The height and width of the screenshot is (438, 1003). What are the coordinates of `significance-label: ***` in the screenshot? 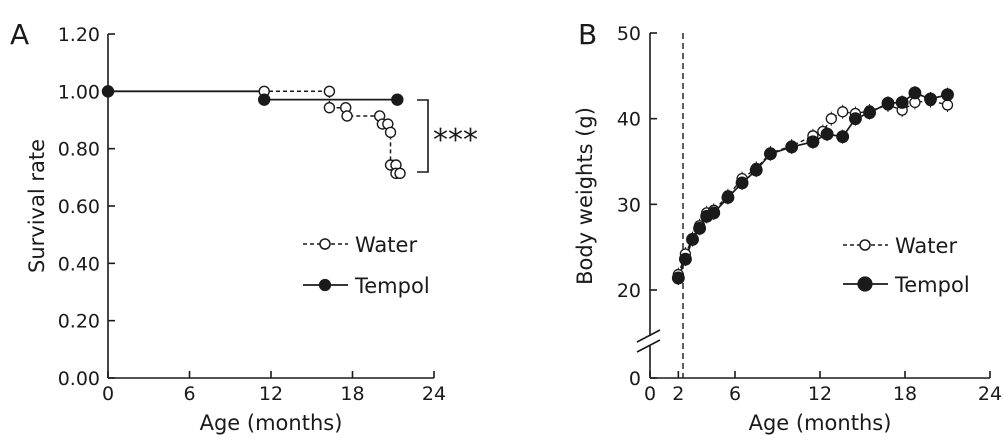 It's located at (455, 140).